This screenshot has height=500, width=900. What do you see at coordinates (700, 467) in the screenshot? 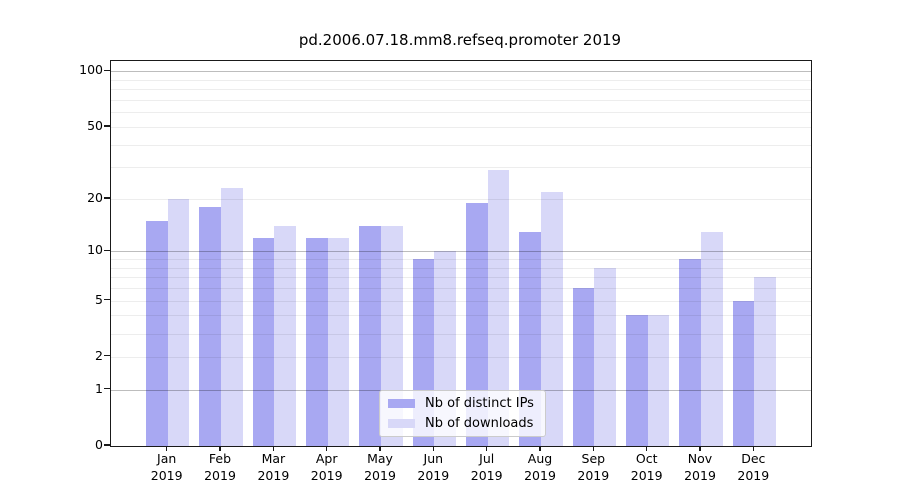
I see `x-tick-label: Nov 2019` at bounding box center [700, 467].